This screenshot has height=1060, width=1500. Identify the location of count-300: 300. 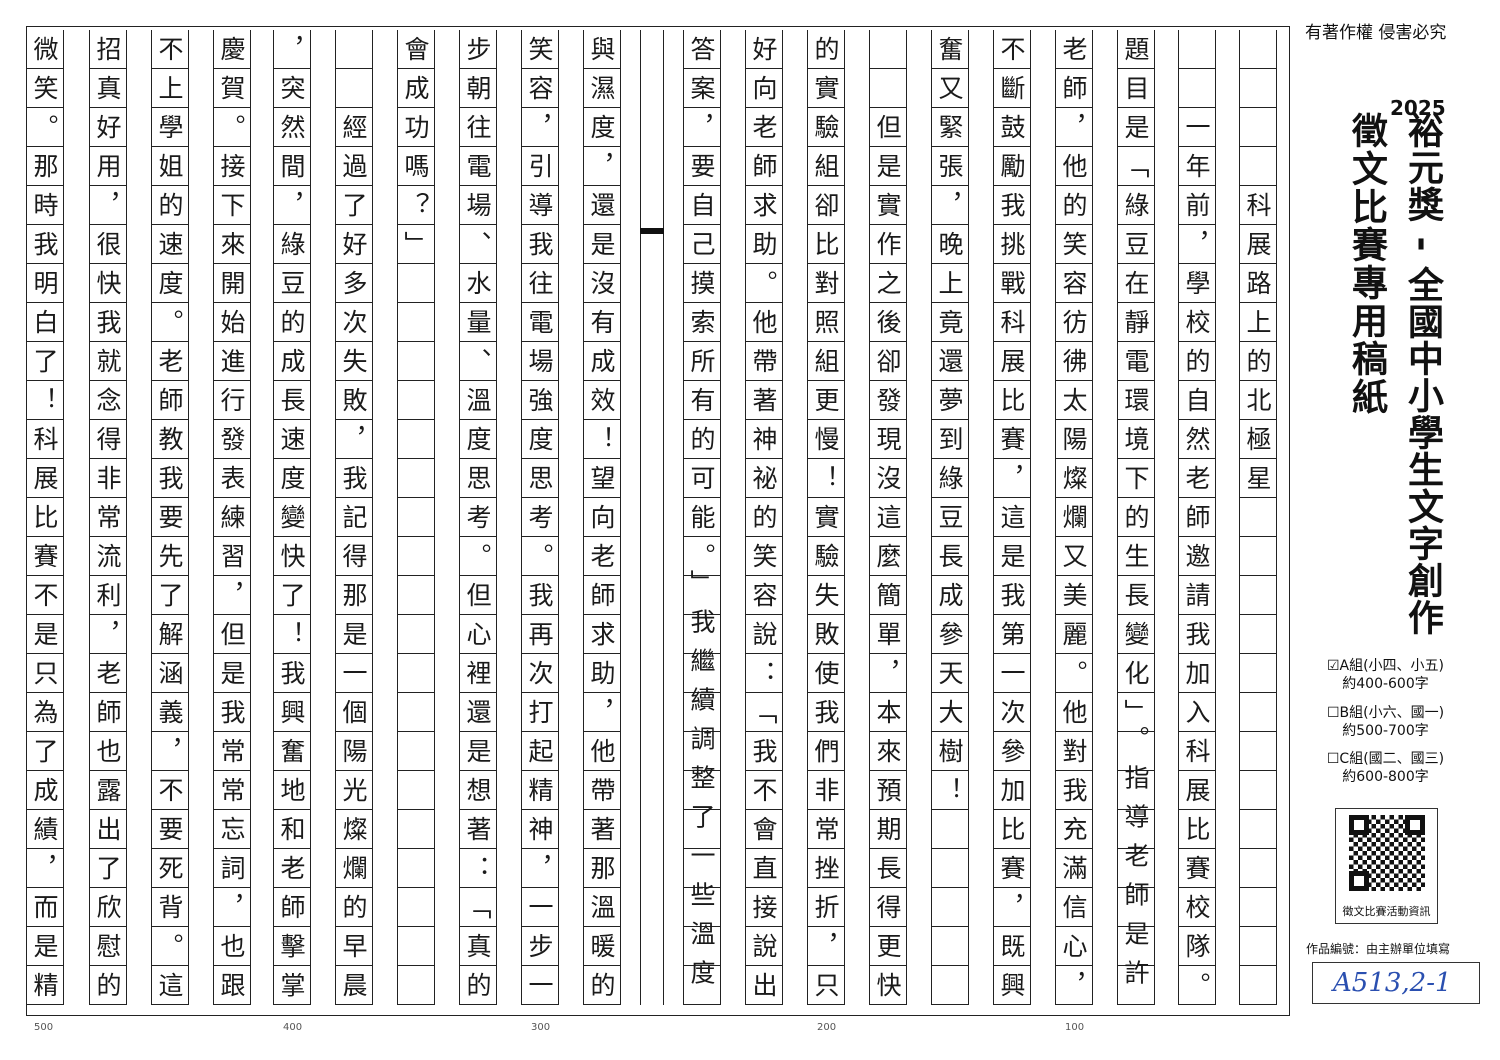
(541, 1027).